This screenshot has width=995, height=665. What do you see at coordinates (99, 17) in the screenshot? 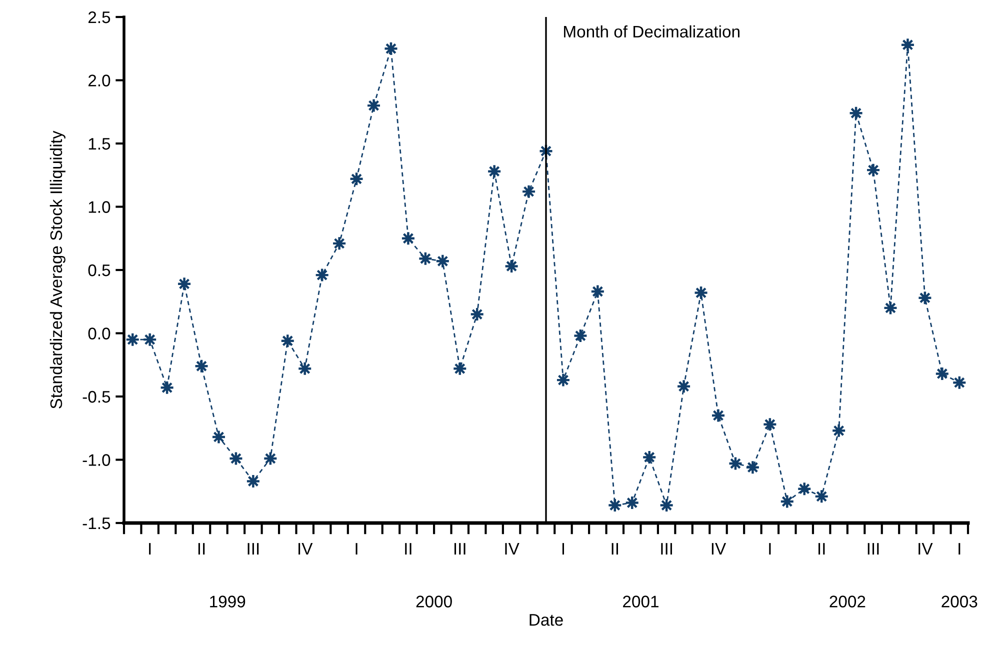
I see `y-tick-label: 2.5` at bounding box center [99, 17].